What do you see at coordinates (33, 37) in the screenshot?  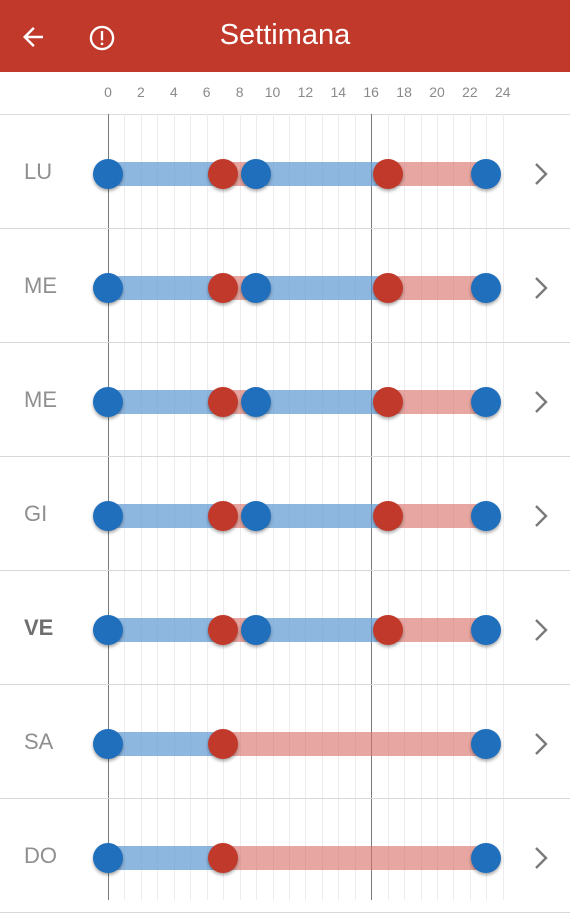 I see `arrow-left-icon` at bounding box center [33, 37].